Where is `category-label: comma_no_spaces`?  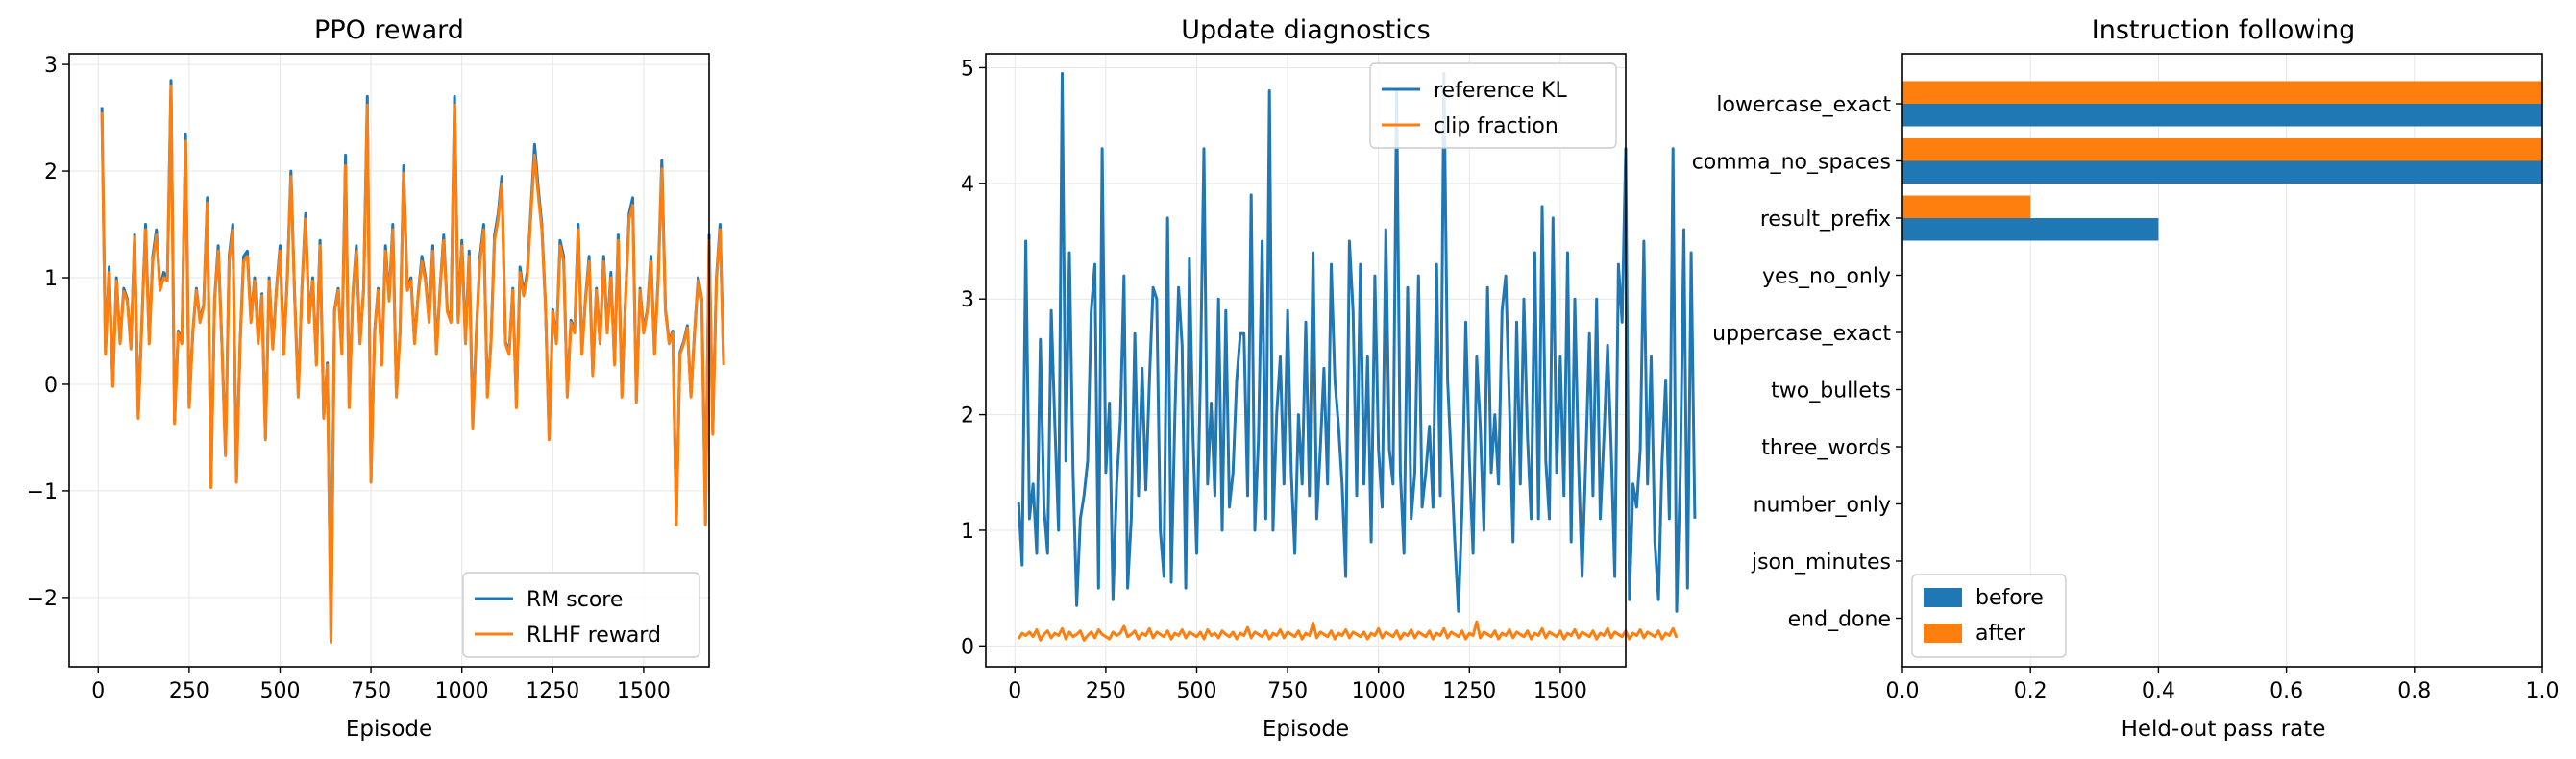 category-label: comma_no_spaces is located at coordinates (1791, 163).